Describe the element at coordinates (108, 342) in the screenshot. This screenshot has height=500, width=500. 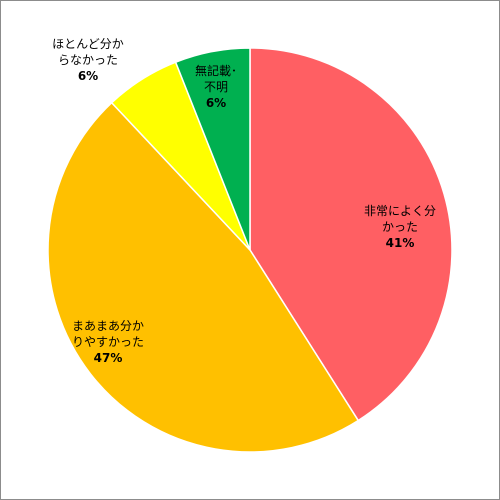
I see `slice-name-label-1-1: りやすかった` at that location.